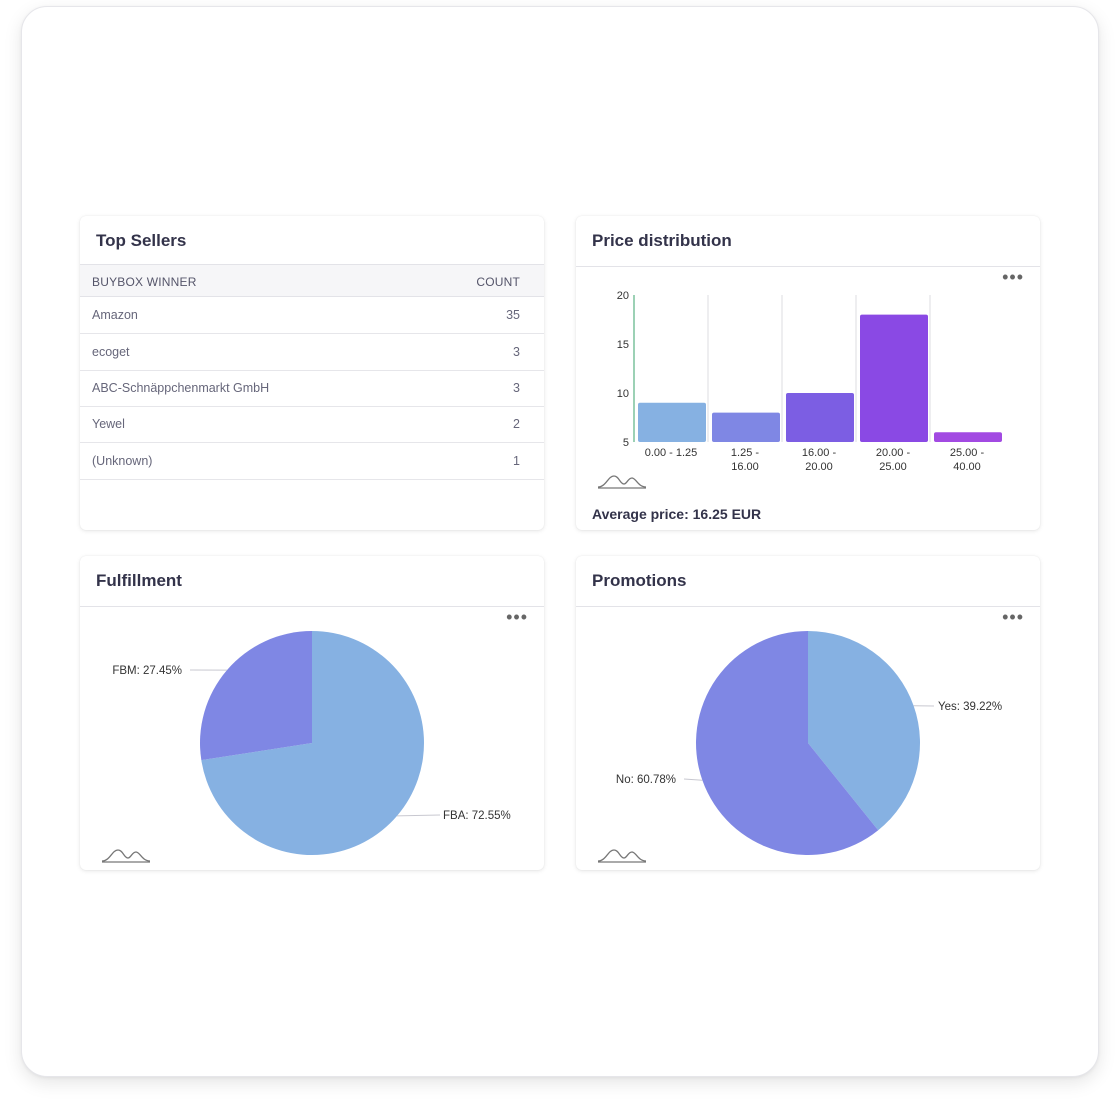 The height and width of the screenshot is (1112, 1120). What do you see at coordinates (516, 461) in the screenshot?
I see `seller-count: 1` at bounding box center [516, 461].